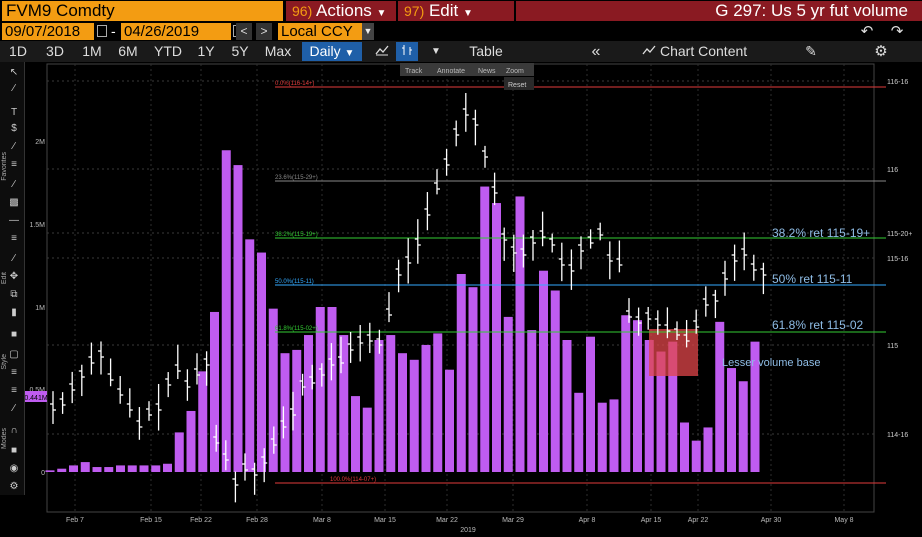 The width and height of the screenshot is (922, 537). I want to click on line-style-icon: ≡, so click(14, 372).